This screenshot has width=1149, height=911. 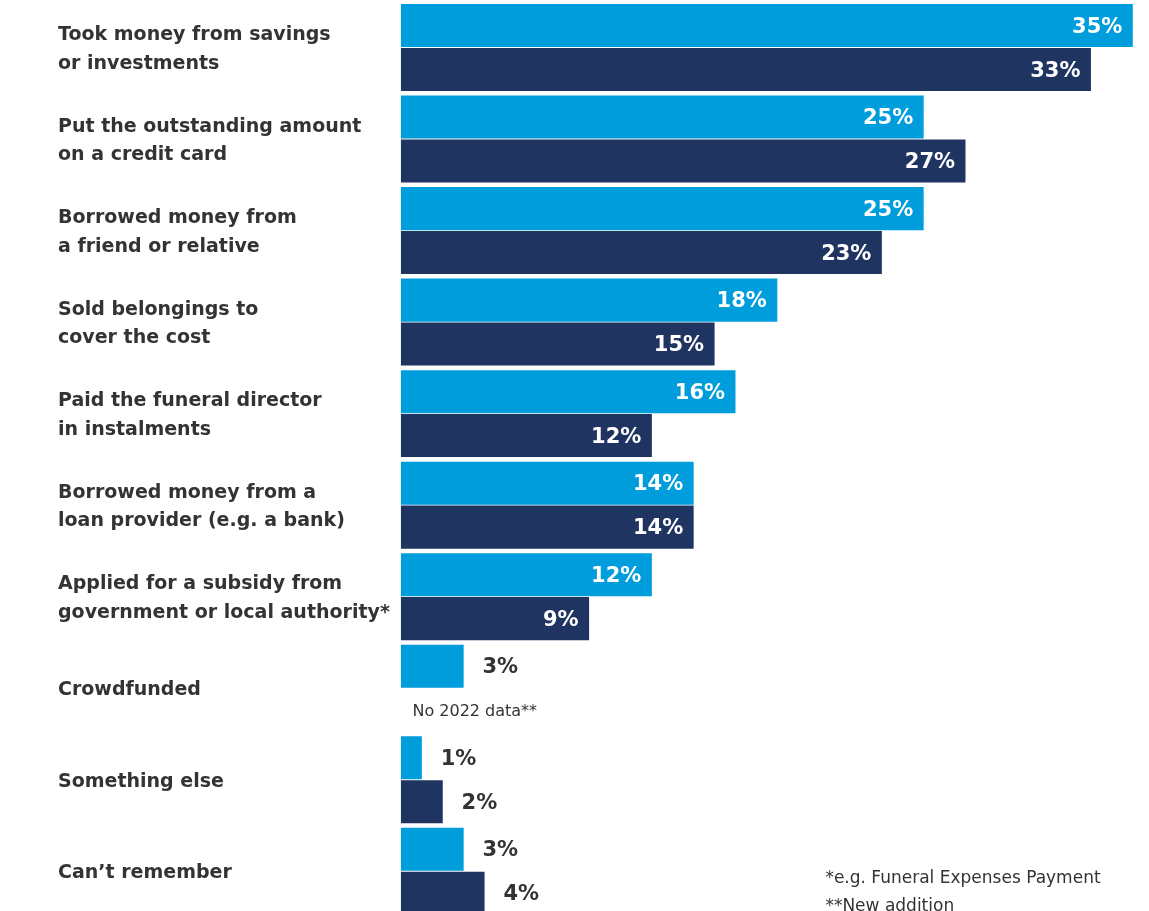 What do you see at coordinates (141, 779) in the screenshot?
I see `y-tick-label: Something else` at bounding box center [141, 779].